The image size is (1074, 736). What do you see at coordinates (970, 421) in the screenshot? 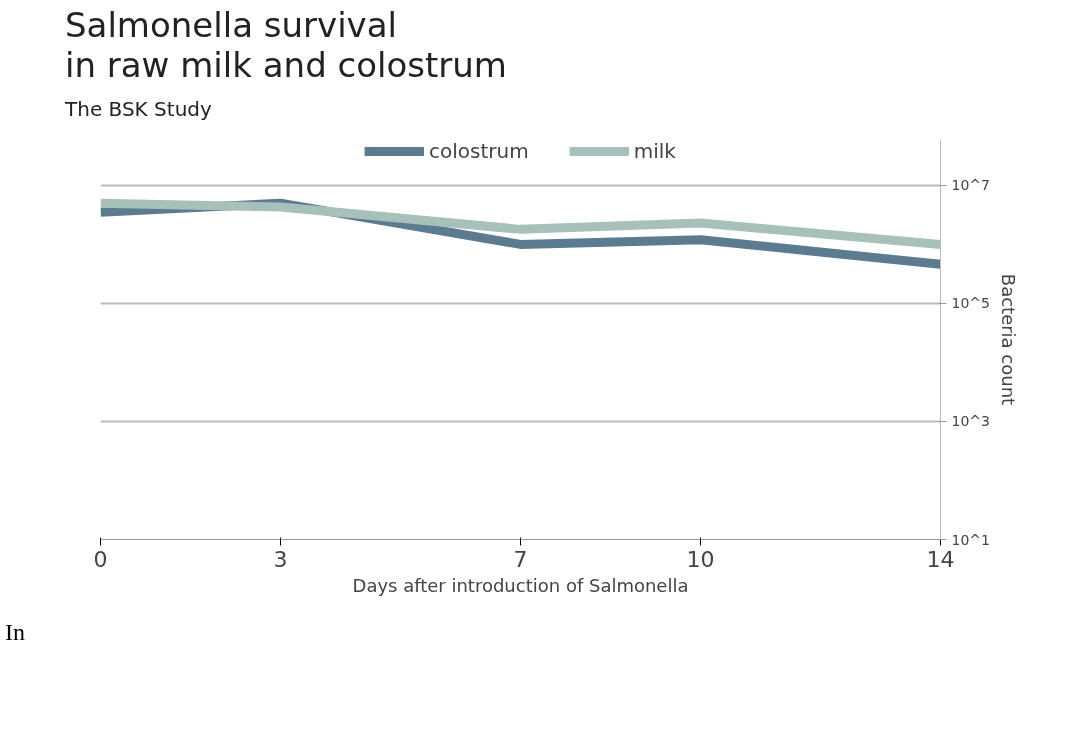
I see `y-tick-label: 10^3` at bounding box center [970, 421].